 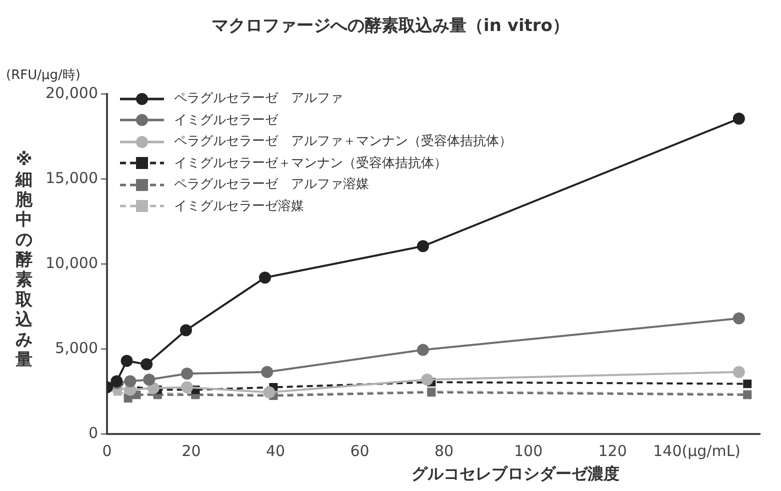 I want to click on x-tick-label: 60, so click(x=360, y=451).